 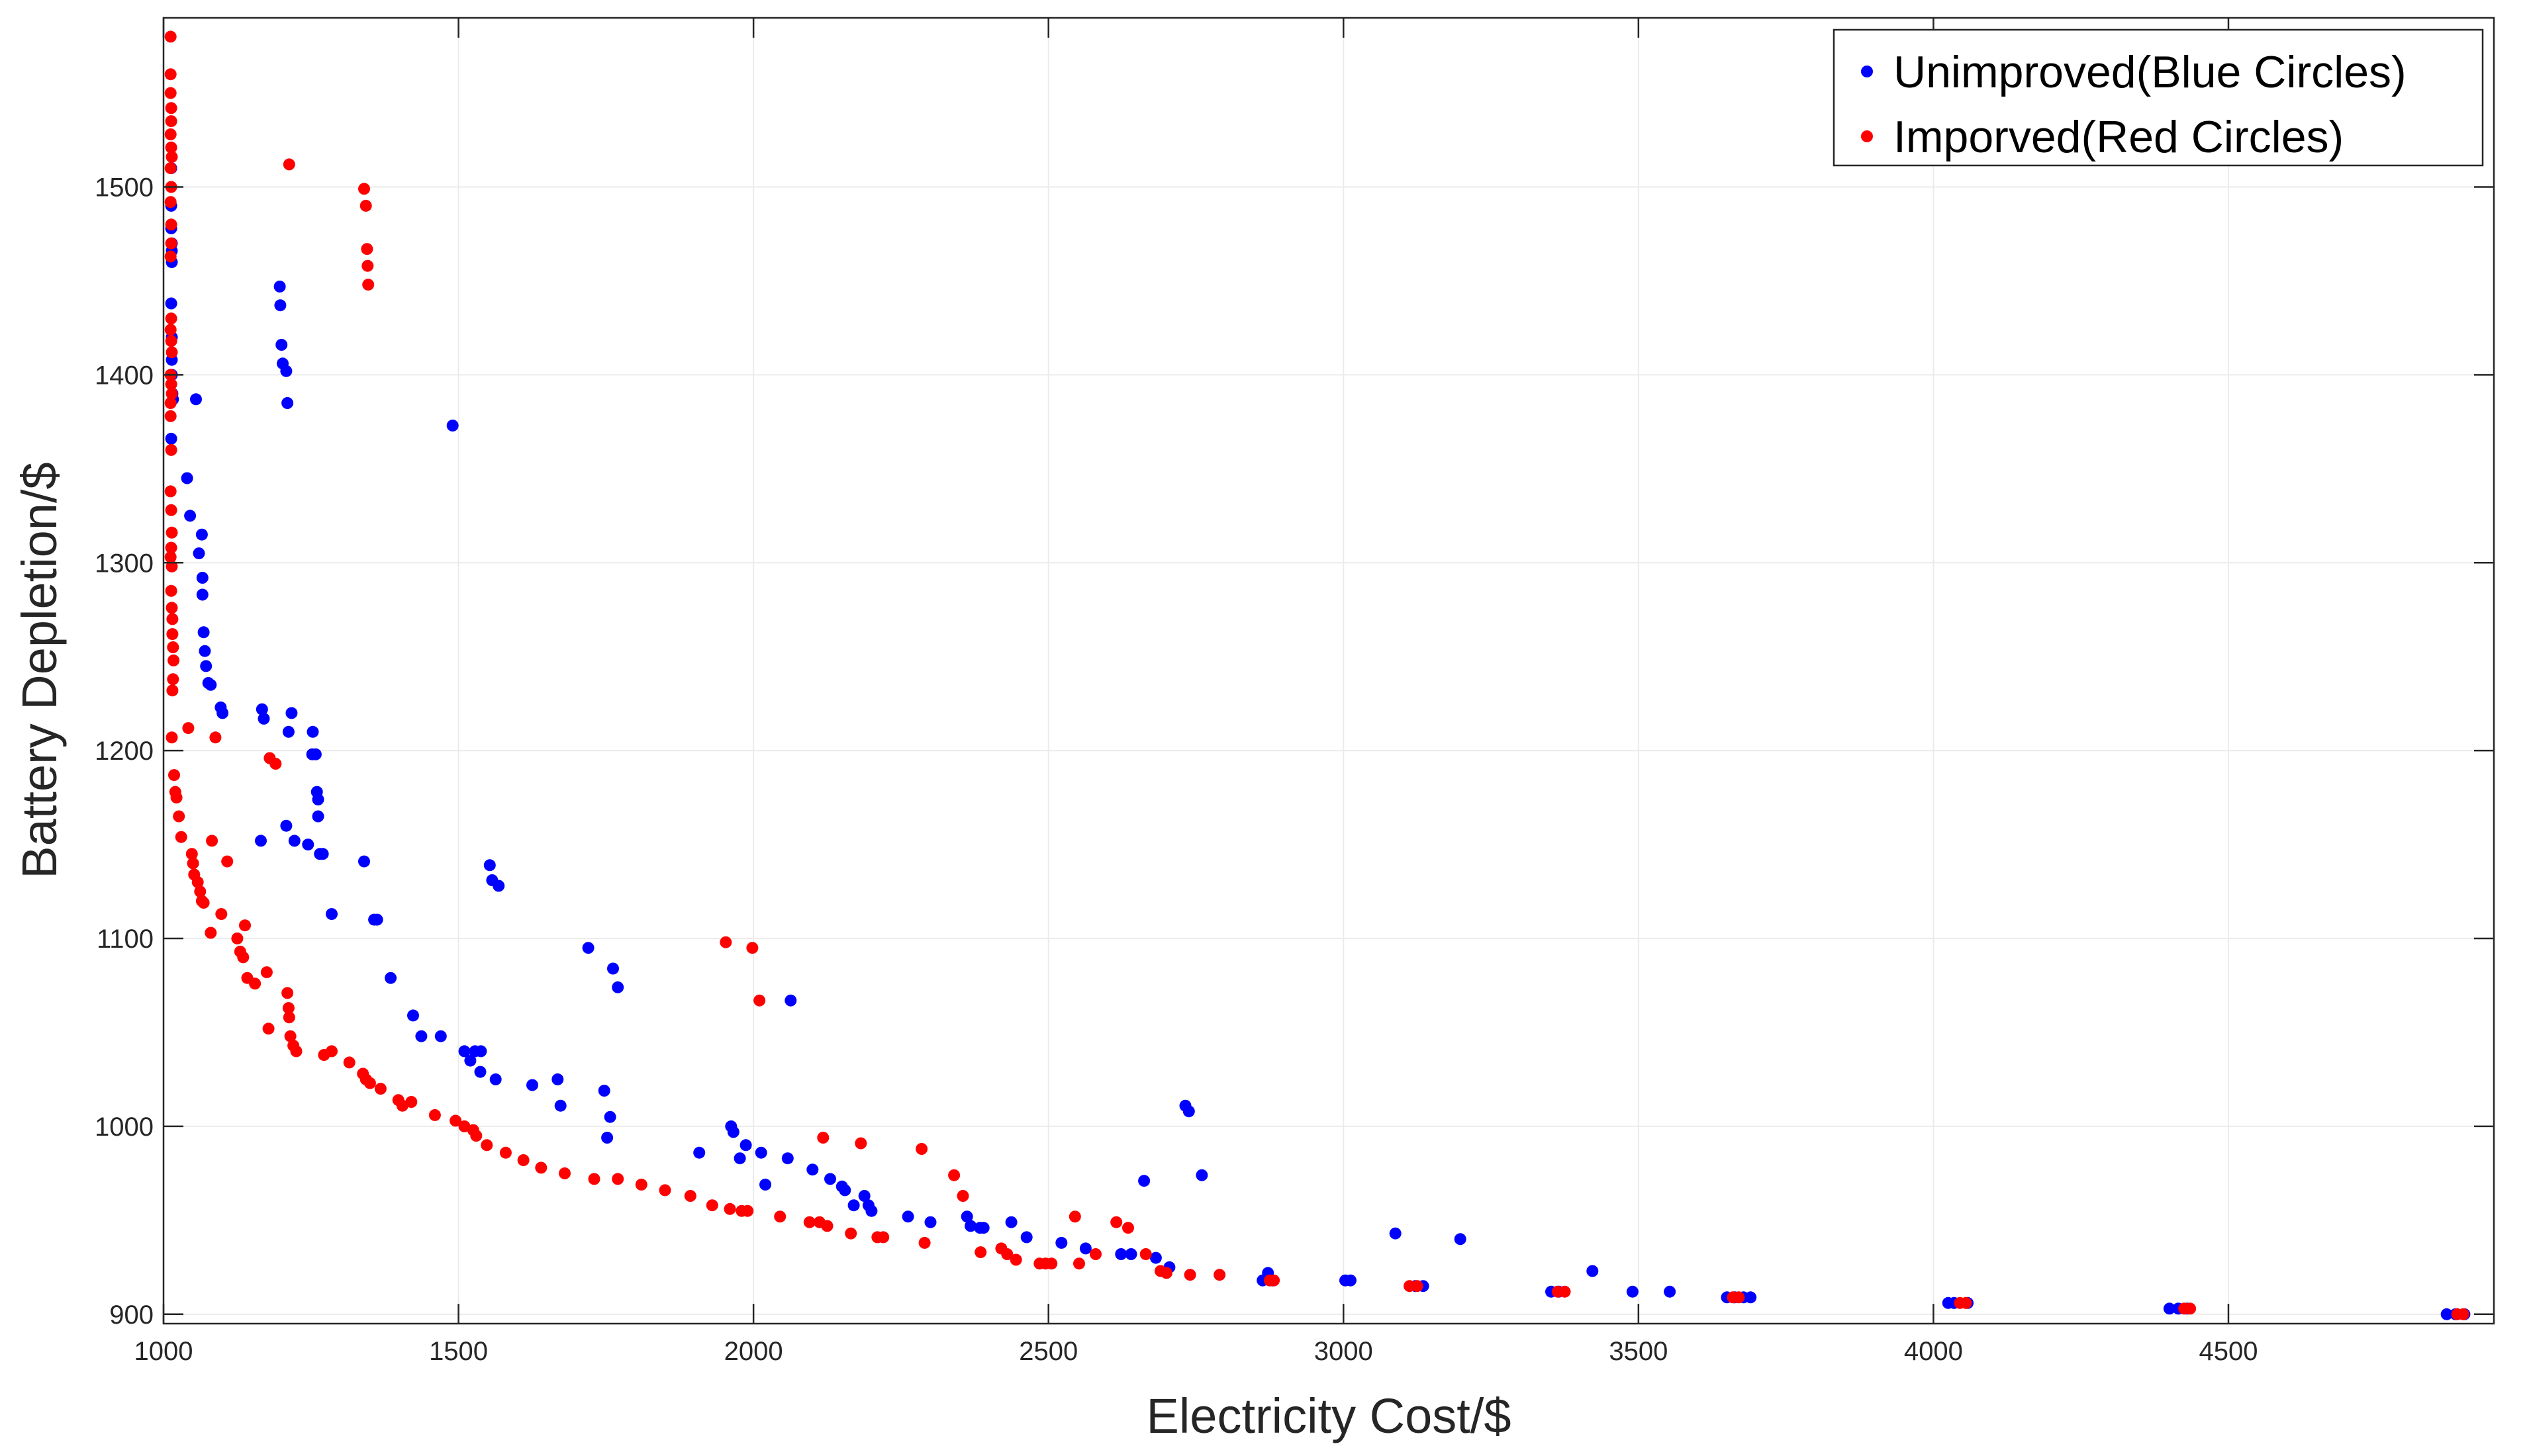 What do you see at coordinates (2228, 1351) in the screenshot?
I see `x-tick-label: 4500` at bounding box center [2228, 1351].